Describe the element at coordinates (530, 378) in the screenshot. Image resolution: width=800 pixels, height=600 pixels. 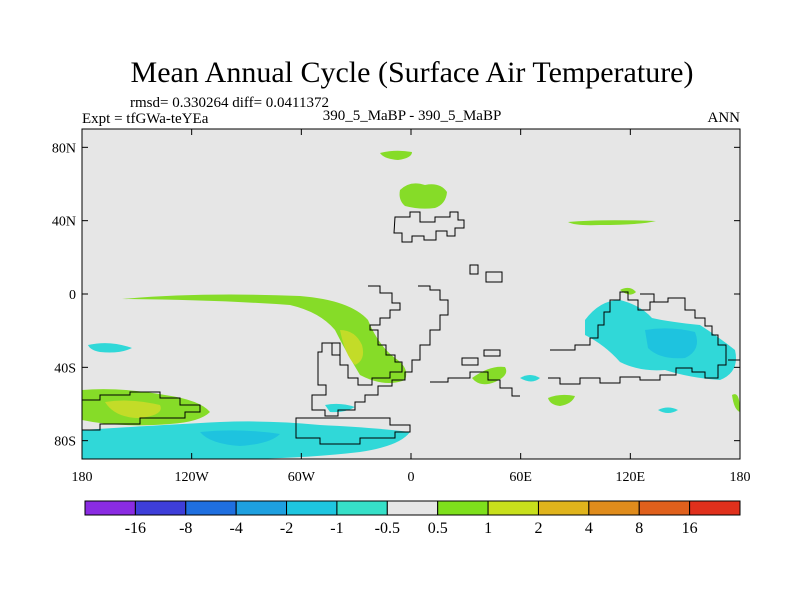
I see `anomaly-indian-cyan` at that location.